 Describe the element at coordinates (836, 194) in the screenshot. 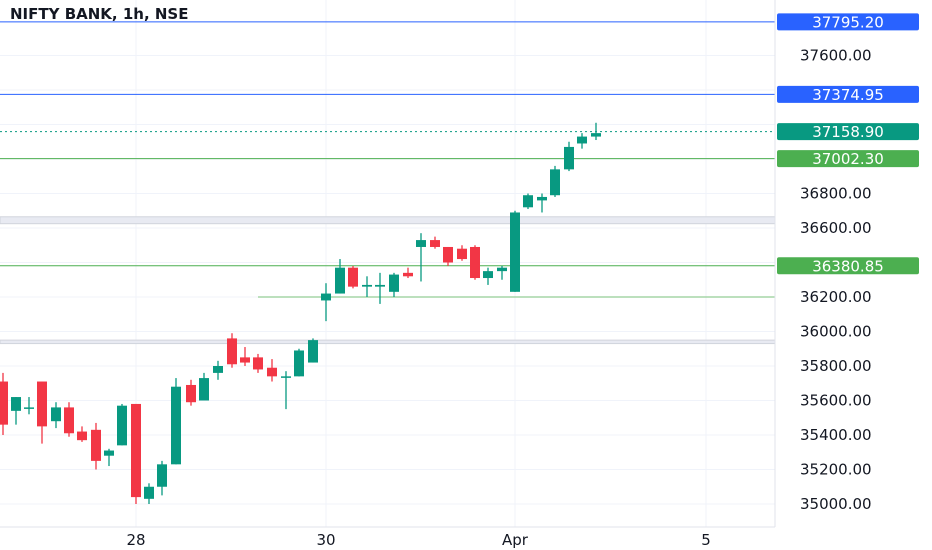

I see `y-tick-label: 36800.00` at that location.